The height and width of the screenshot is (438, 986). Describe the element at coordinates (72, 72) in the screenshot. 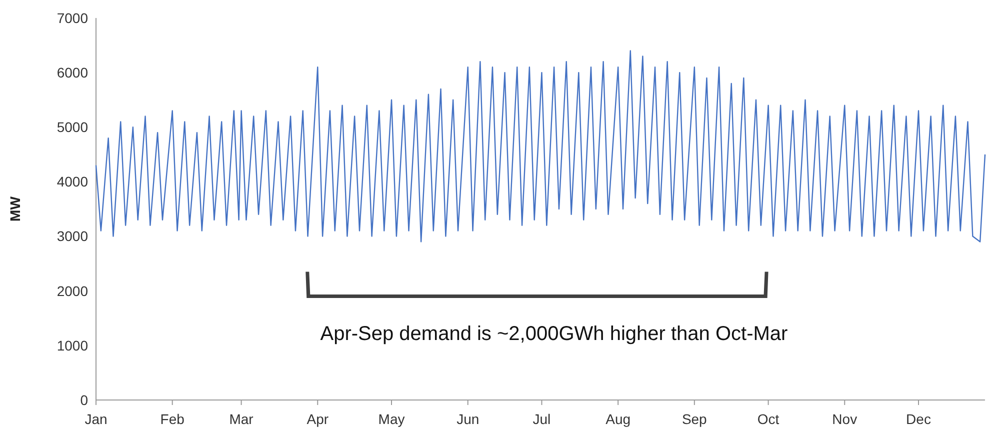

I see `y-tick-label: 6000` at that location.